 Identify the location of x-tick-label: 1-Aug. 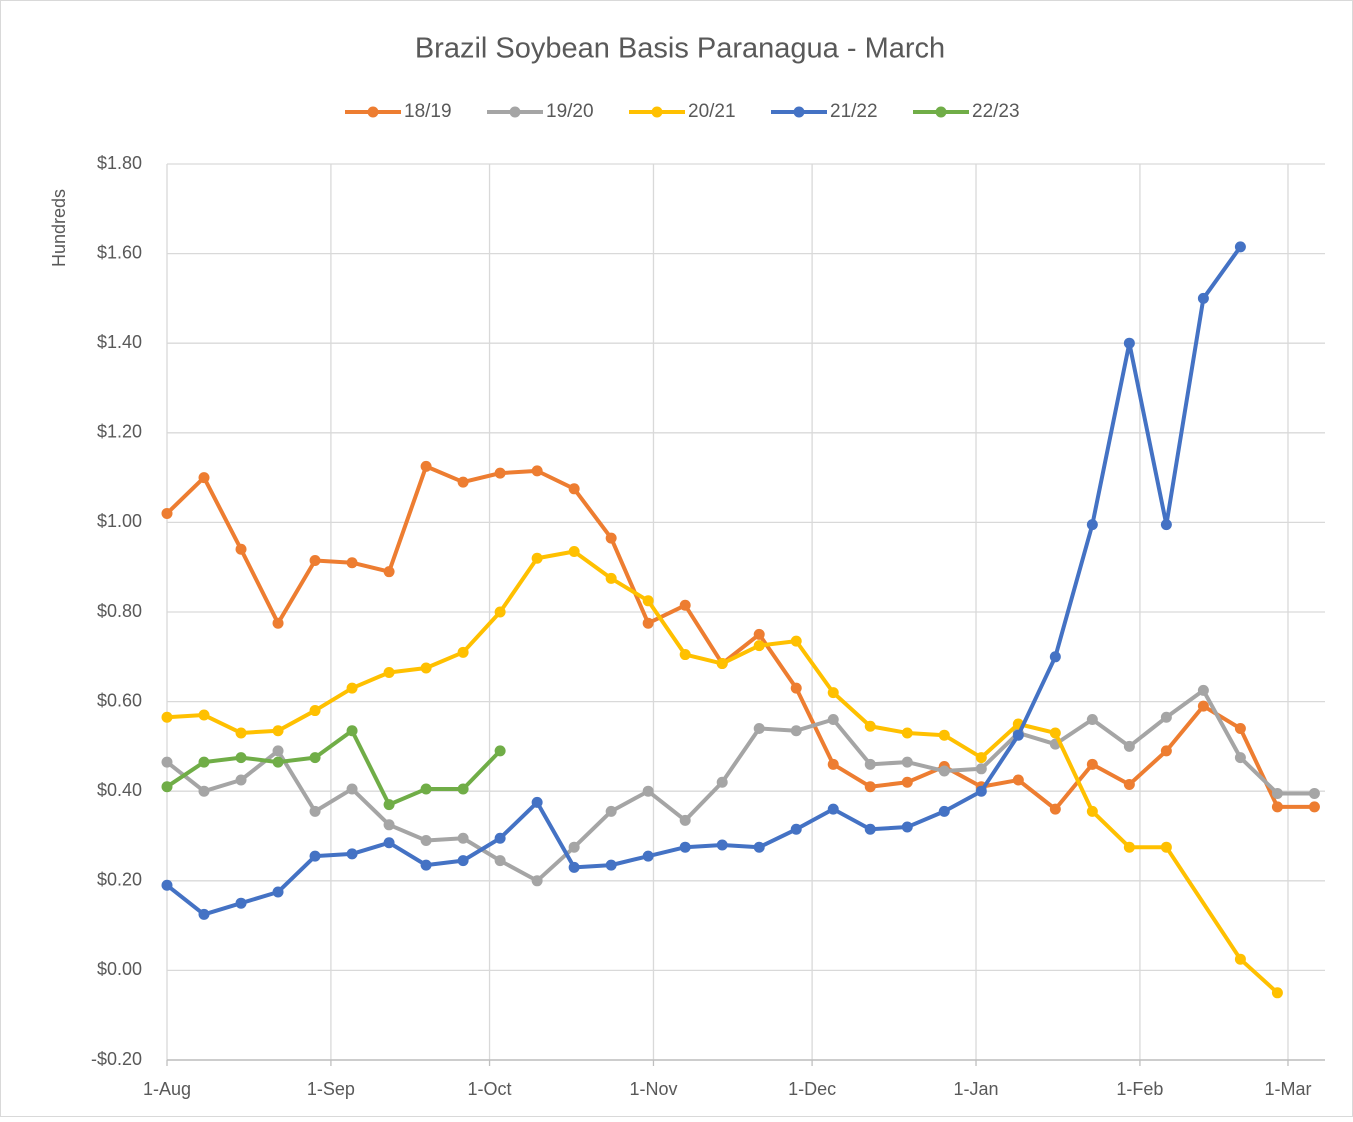
(167, 1089).